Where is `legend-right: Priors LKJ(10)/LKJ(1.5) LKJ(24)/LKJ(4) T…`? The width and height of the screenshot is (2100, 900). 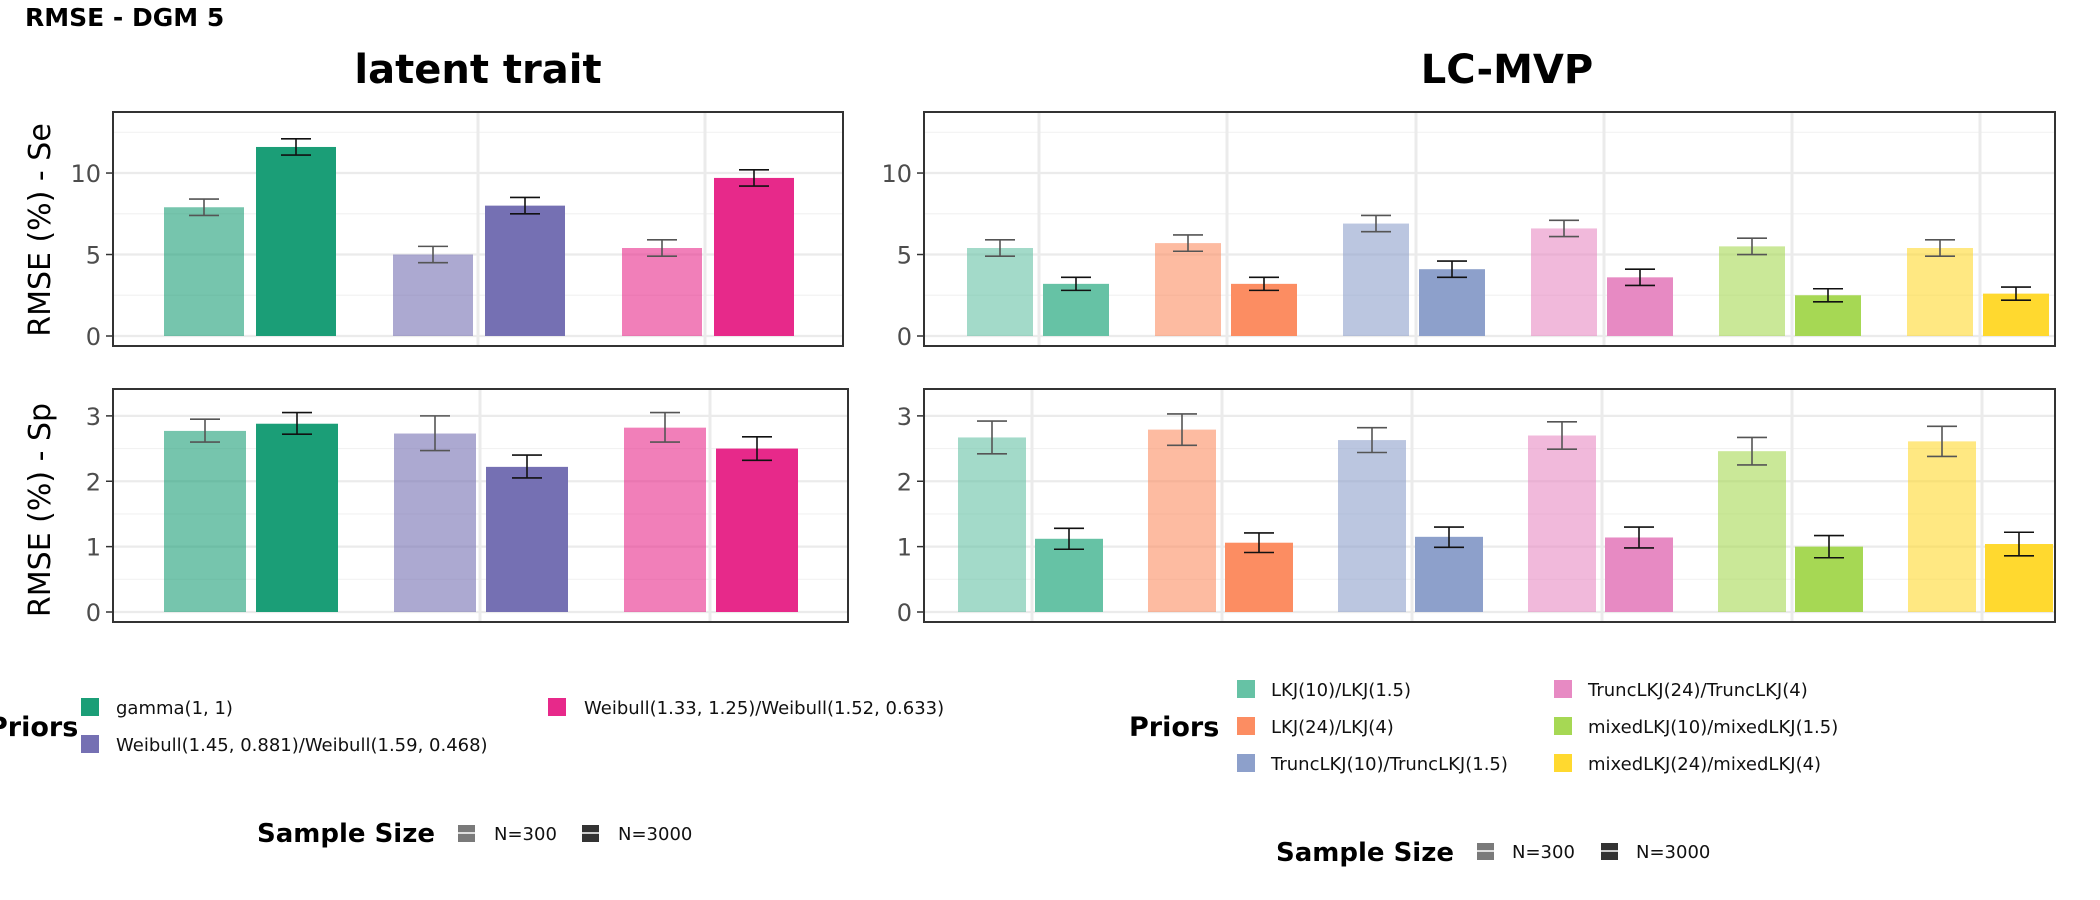
legend-right: Priors LKJ(10)/LKJ(1.5) LKJ(24)/LKJ(4) T… is located at coordinates (1483, 774).